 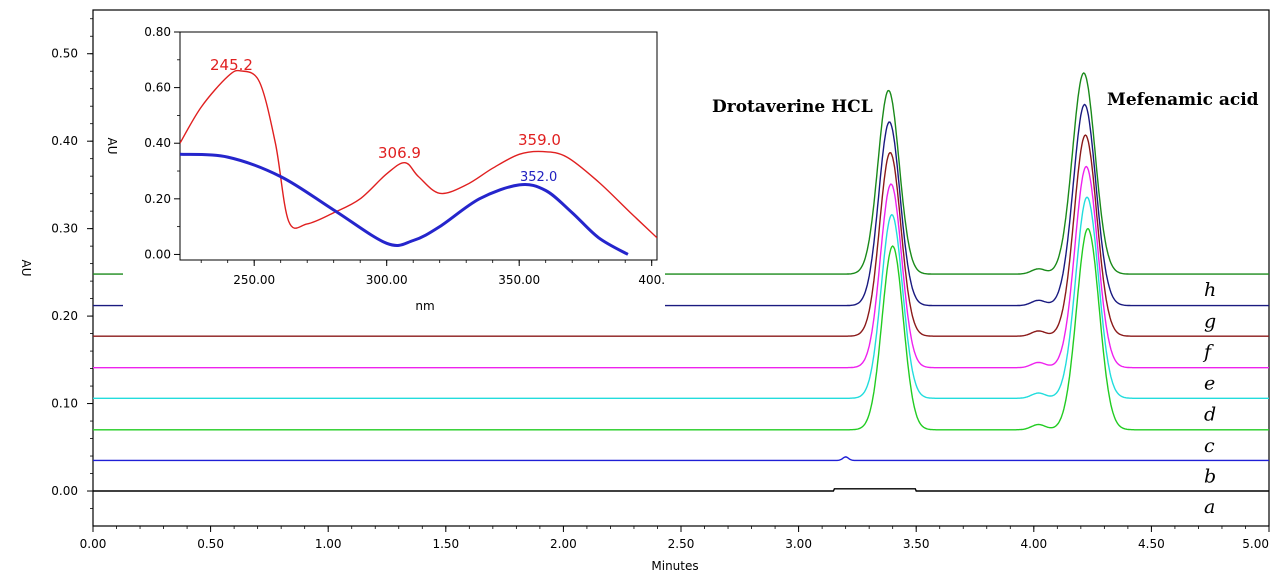 What do you see at coordinates (1209, 507) in the screenshot?
I see `trace-label-a: a` at bounding box center [1209, 507].